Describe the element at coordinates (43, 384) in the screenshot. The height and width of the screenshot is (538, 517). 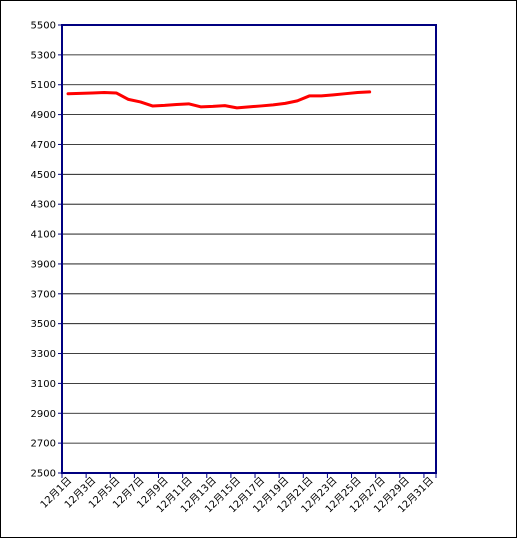
I see `y-tick-label: 3100` at that location.